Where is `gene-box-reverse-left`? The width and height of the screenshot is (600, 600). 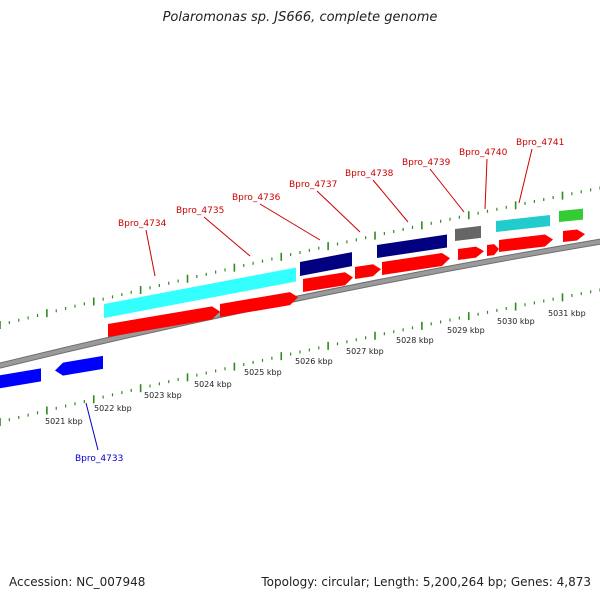
gene-box-reverse-left is located at coordinates (20, 378).